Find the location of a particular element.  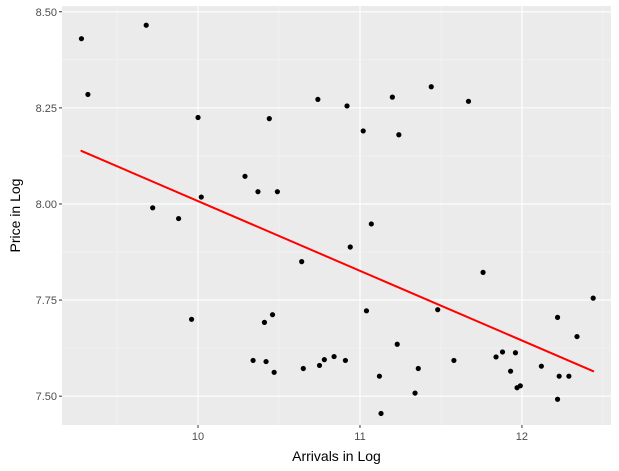

x-axis: 10 11 12 is located at coordinates (360, 434).